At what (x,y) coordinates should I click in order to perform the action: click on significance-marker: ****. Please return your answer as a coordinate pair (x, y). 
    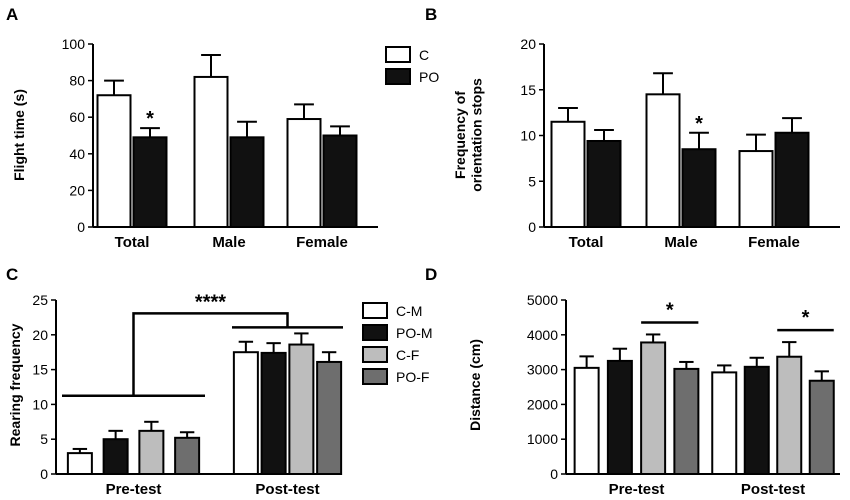
    Looking at the image, I should click on (210, 302).